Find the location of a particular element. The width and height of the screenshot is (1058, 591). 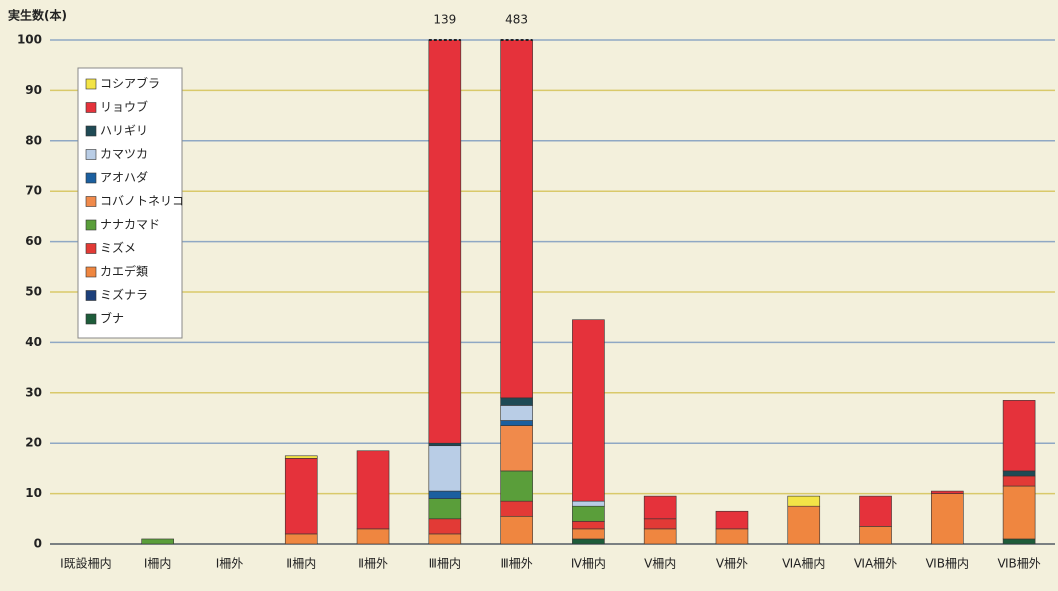

x-tick-label: Ⅰ柵外 is located at coordinates (230, 564).